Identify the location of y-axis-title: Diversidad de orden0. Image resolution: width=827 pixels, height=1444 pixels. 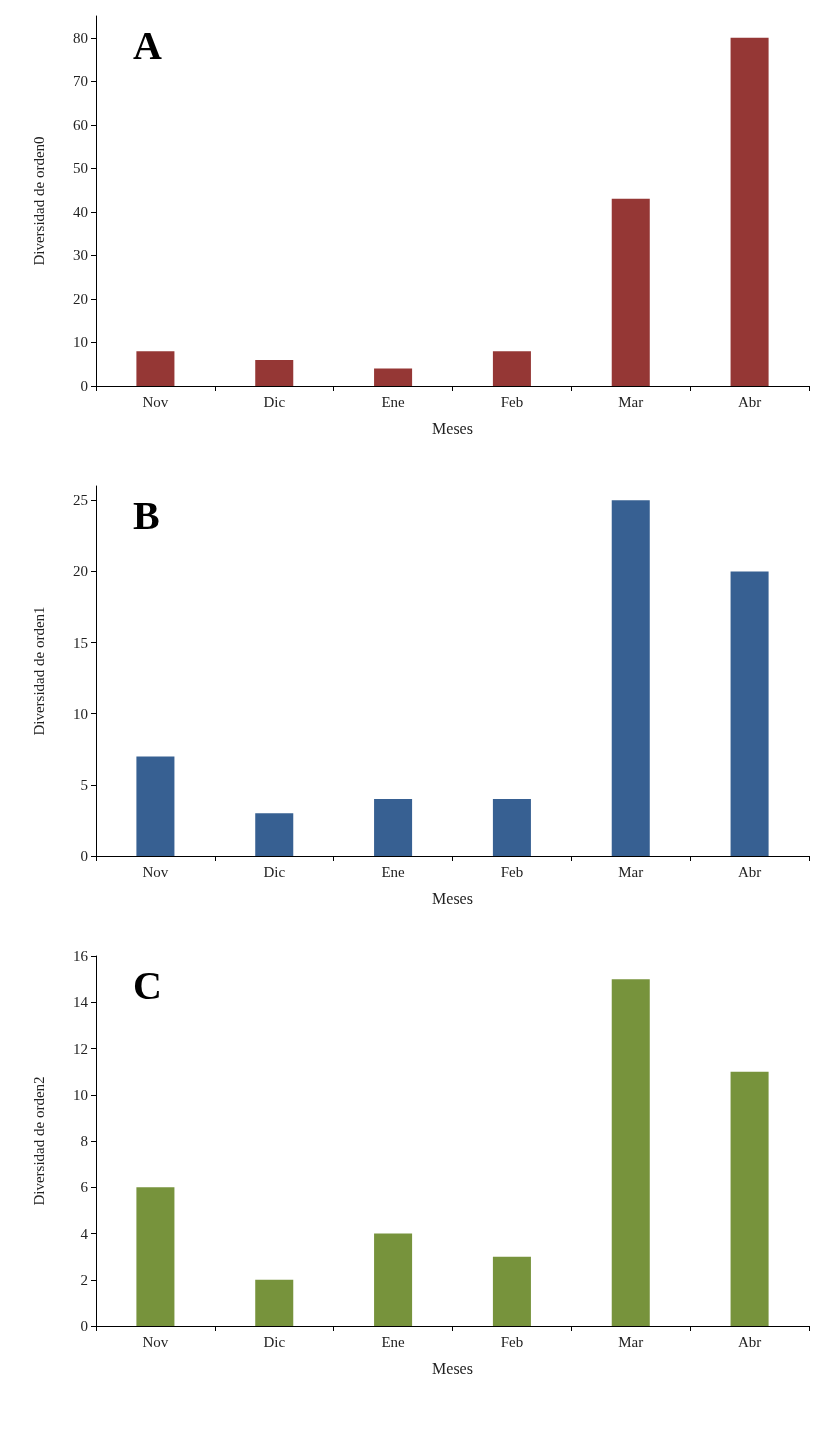
(38, 201).